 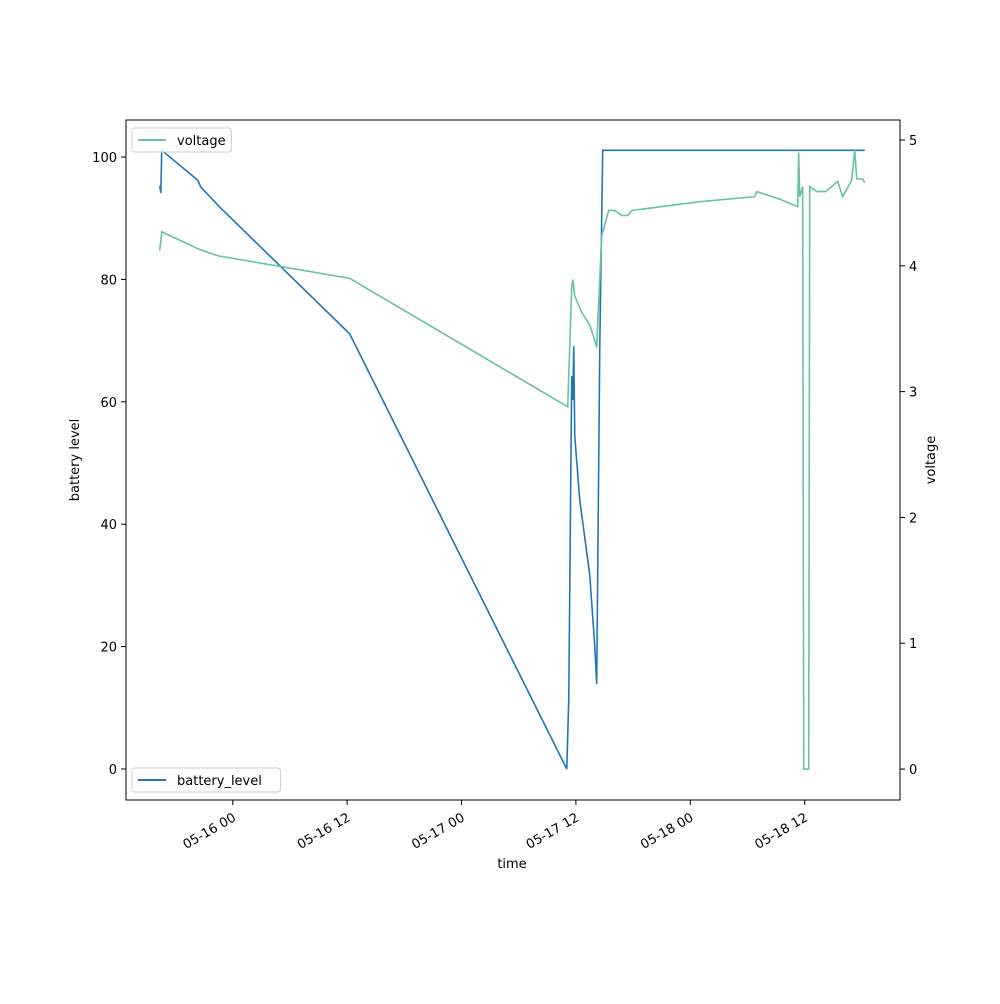 I want to click on x-tick-label: 05-17 00, so click(x=438, y=831).